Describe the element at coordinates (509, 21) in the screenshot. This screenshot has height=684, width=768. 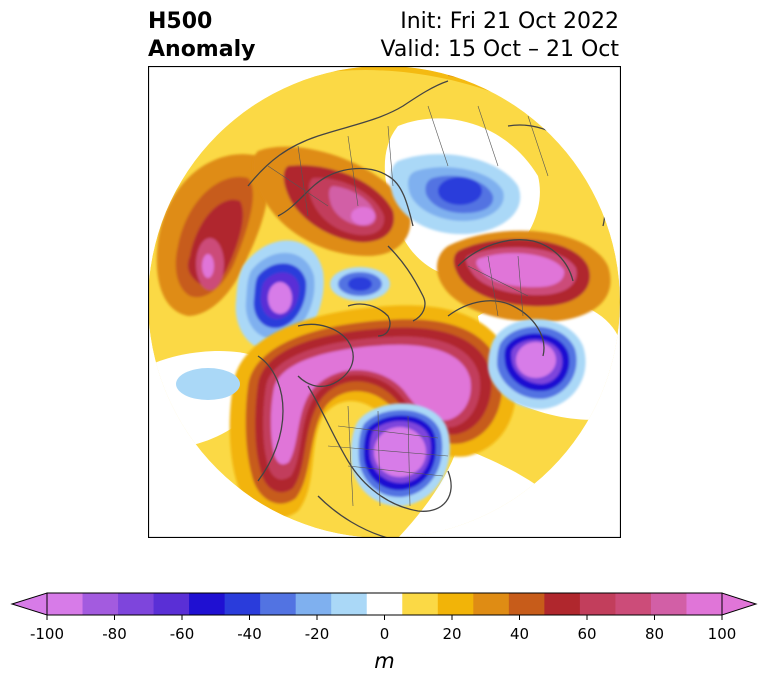
I see `init-time-label: Init: Fri 21 Oct 2022` at that location.